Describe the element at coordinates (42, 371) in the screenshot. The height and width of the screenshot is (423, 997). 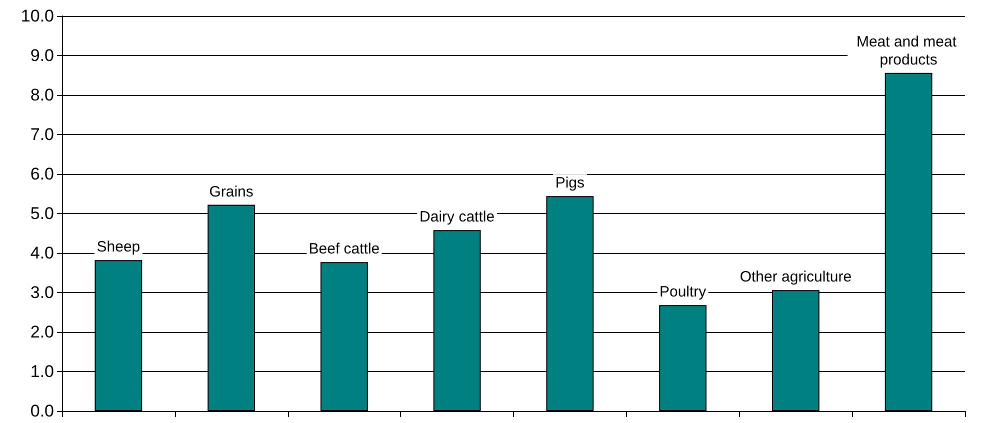
I see `y-tick-label: 1.0` at that location.